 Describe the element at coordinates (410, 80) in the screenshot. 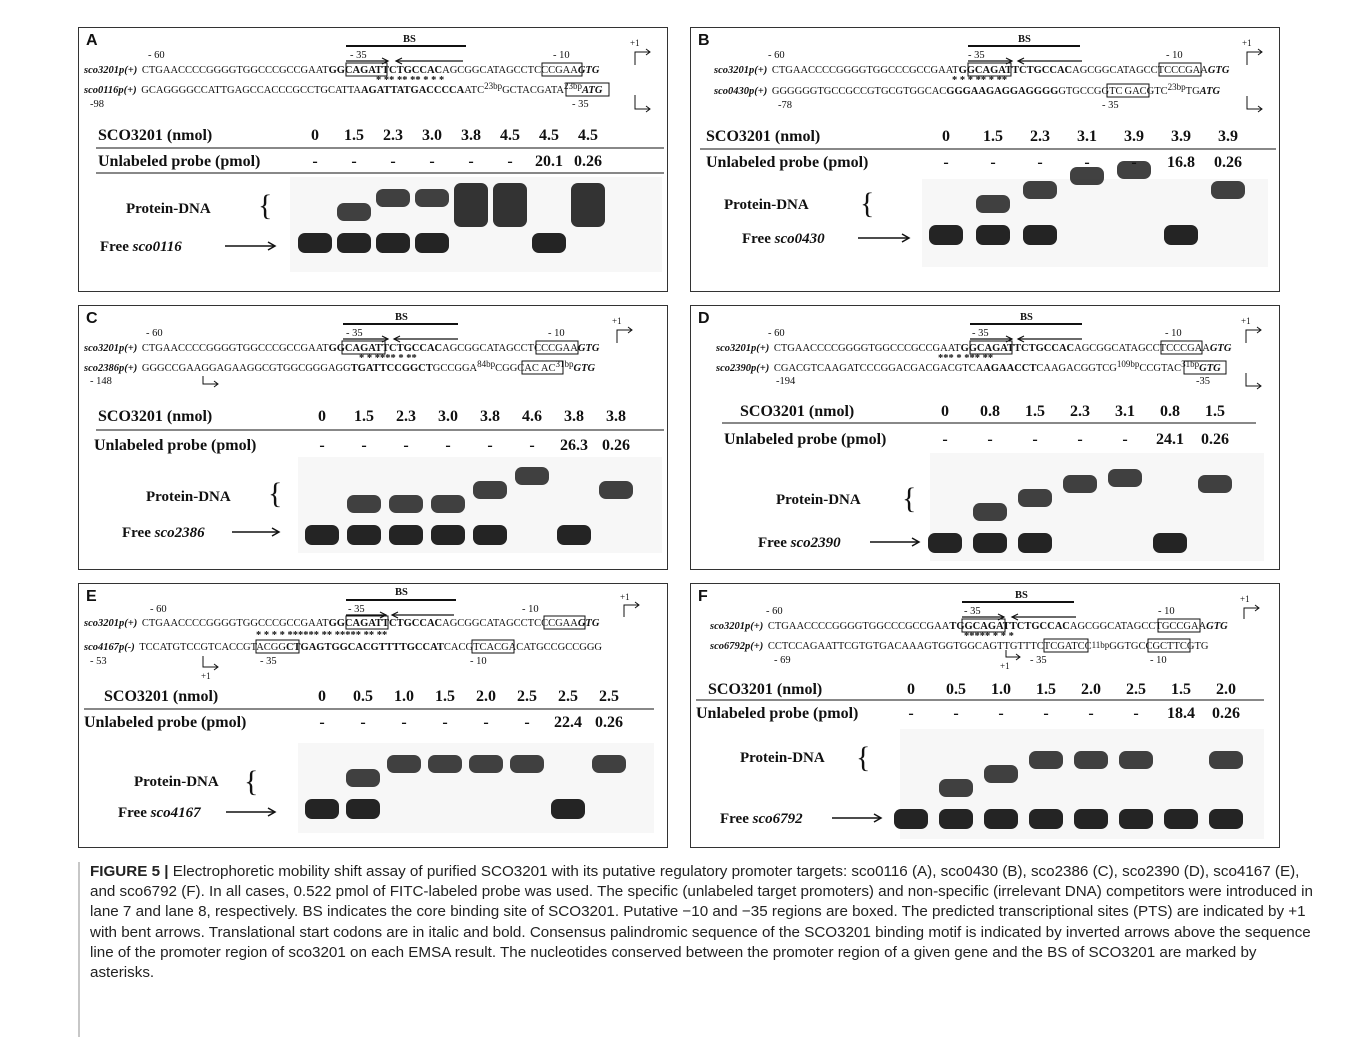

I see `asterisks: * ** ** ** * * *` at that location.